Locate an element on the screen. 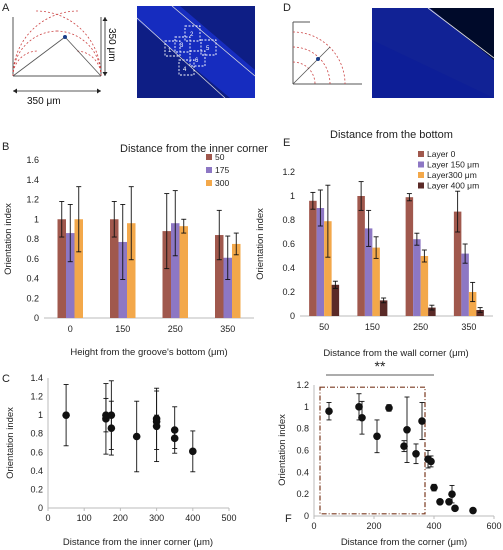 The height and width of the screenshot is (550, 503). roi-label-3: 3 is located at coordinates (182, 46).